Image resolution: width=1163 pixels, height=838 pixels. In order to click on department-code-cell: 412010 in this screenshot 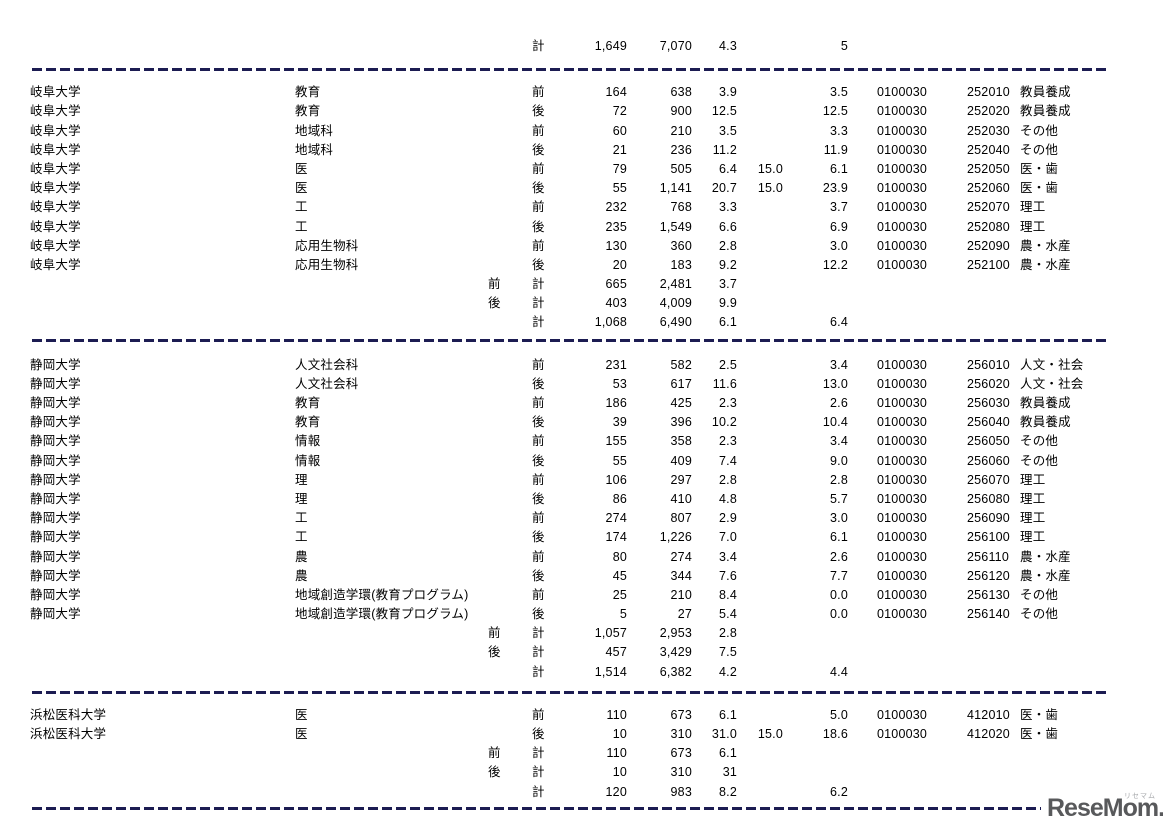, I will do `click(988, 714)`.